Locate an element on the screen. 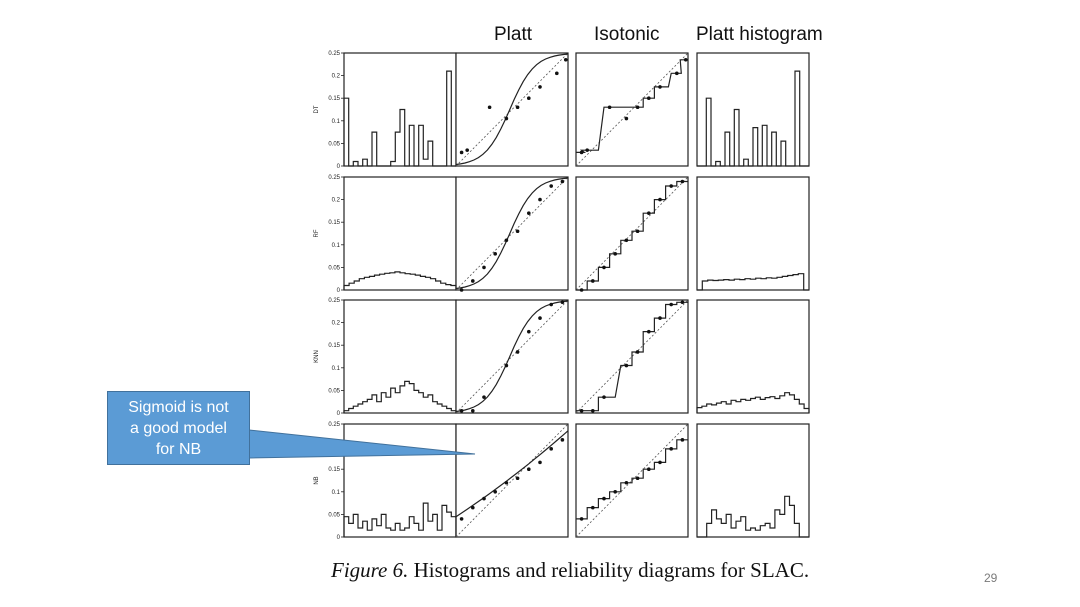 Image resolution: width=1080 pixels, height=607 pixels. row-label-dt: DT is located at coordinates (317, 109).